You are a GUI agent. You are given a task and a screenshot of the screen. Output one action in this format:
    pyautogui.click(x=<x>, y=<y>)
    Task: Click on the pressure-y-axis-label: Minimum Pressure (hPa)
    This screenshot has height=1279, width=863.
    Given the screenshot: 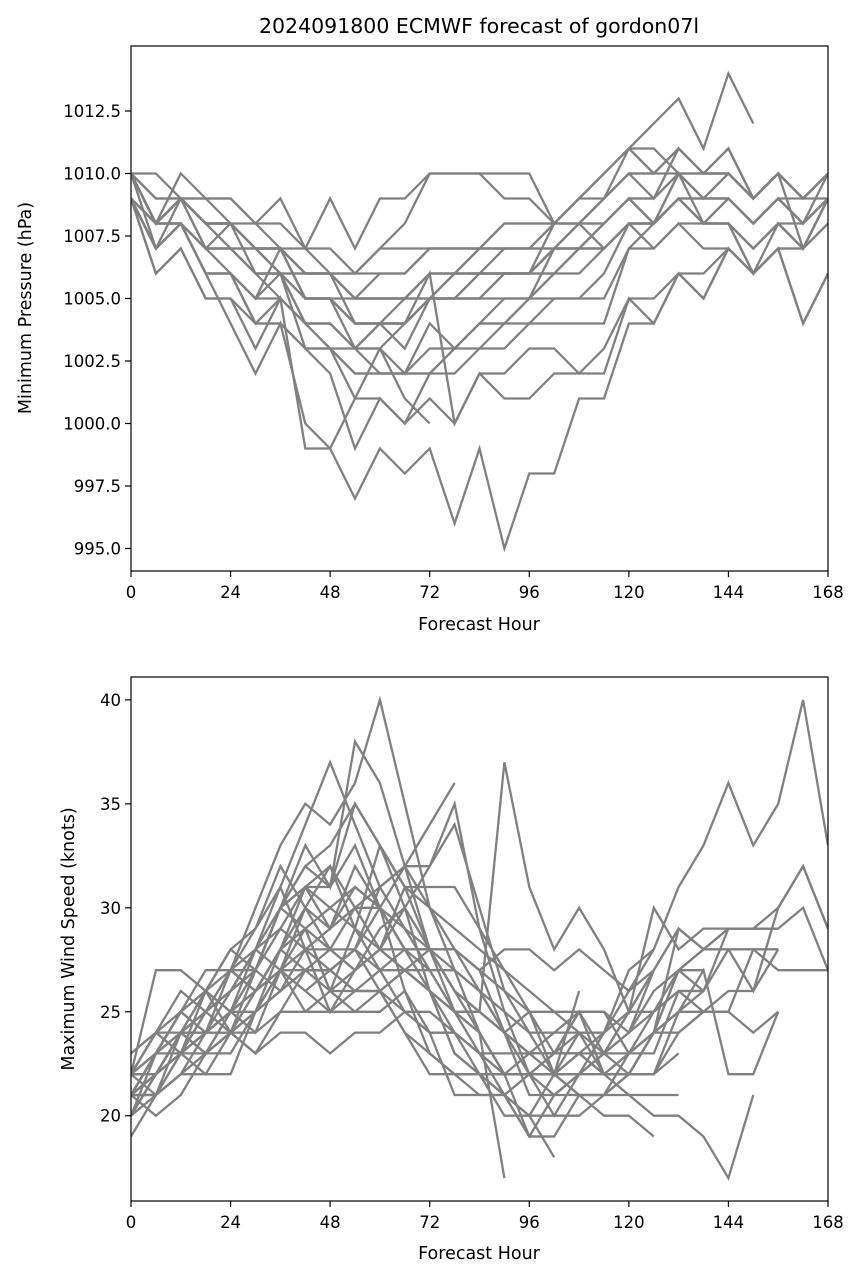 What is the action you would take?
    pyautogui.click(x=26, y=308)
    